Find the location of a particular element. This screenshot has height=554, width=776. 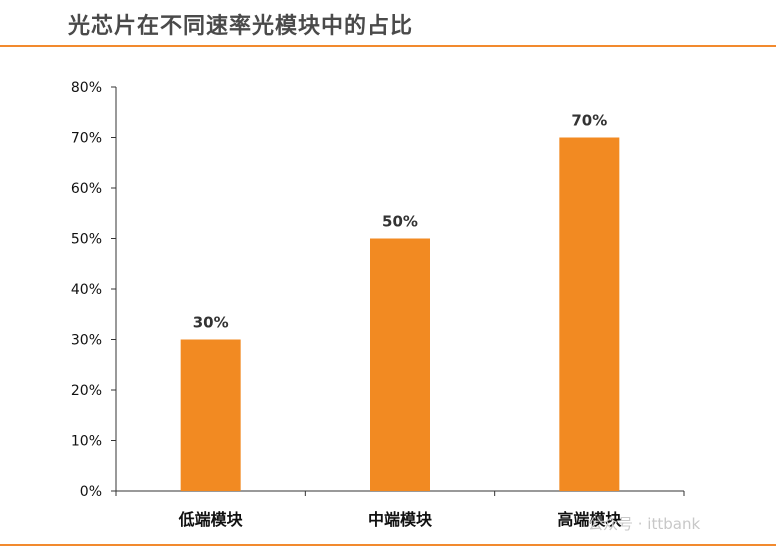

title-divider is located at coordinates (388, 46).